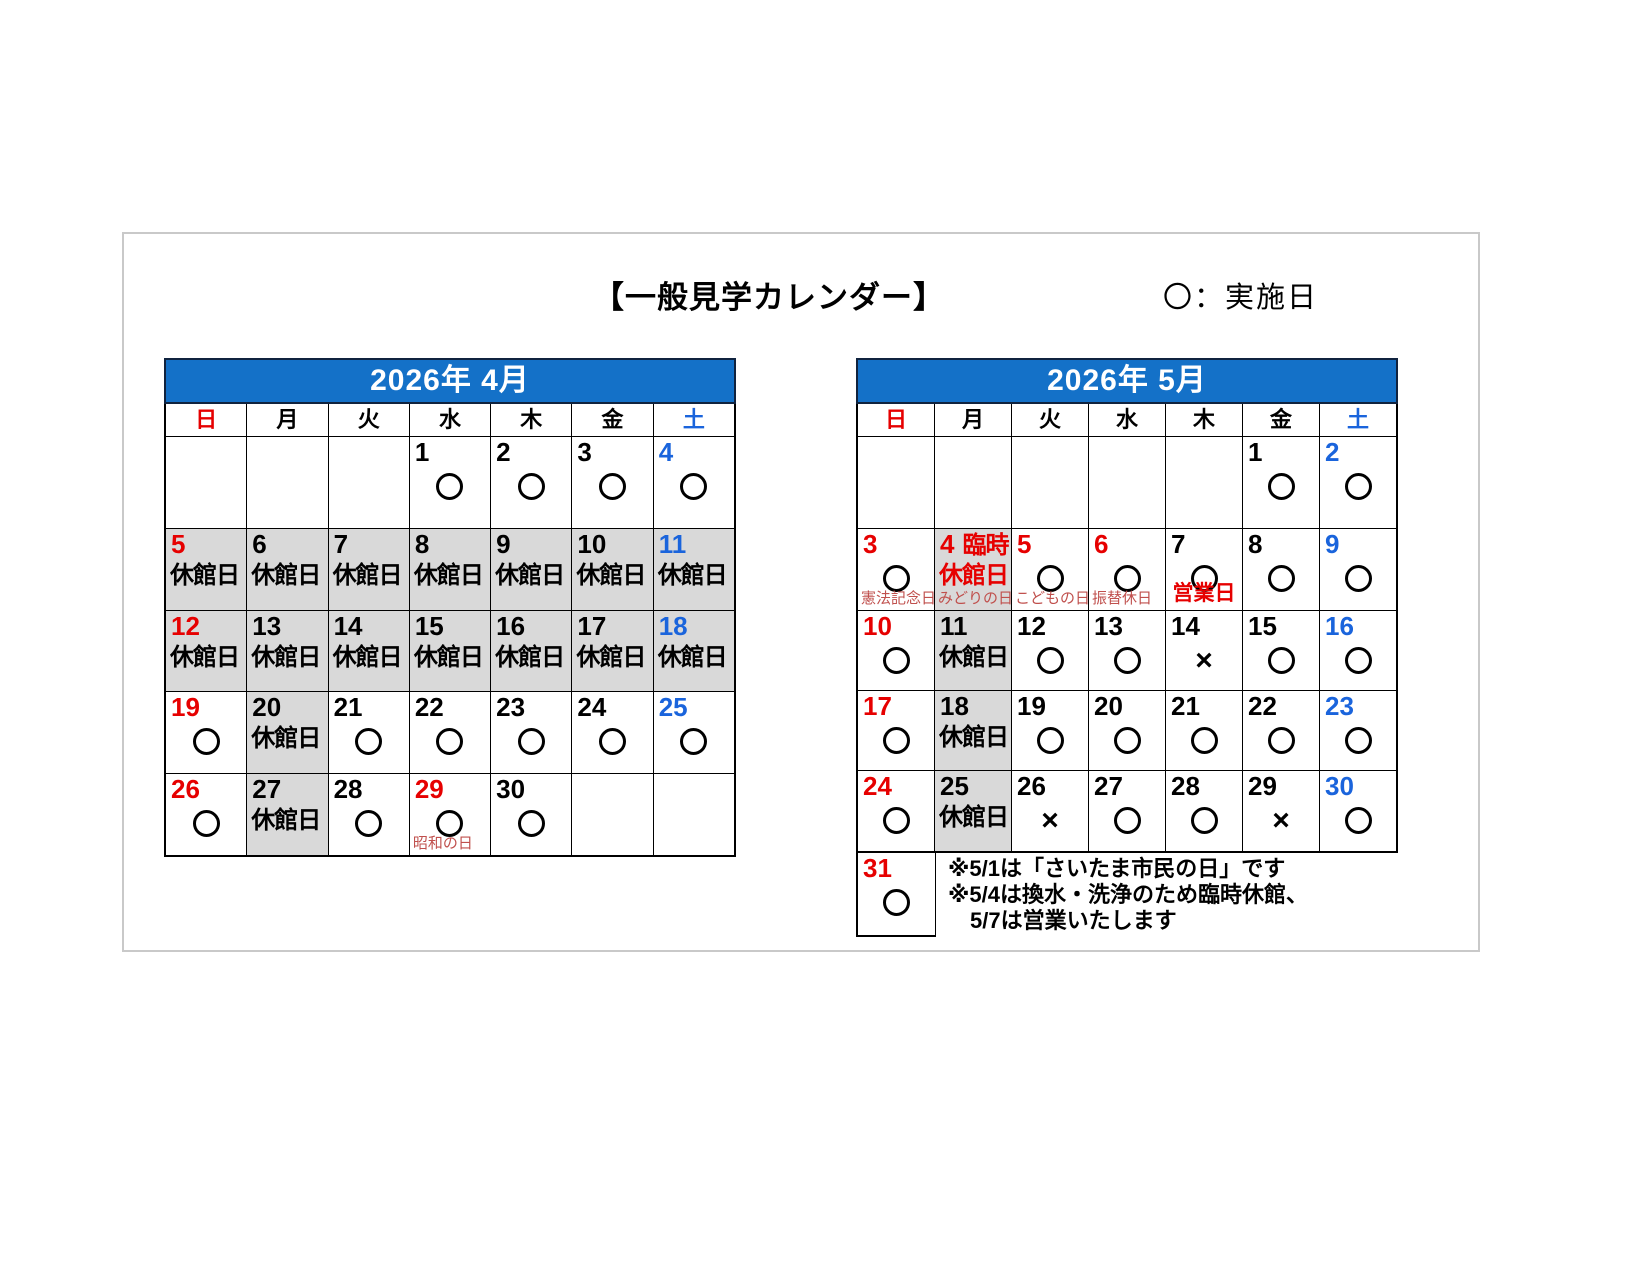 This screenshot has width=1650, height=1275. I want to click on weekday-header-mon: 月, so click(972, 420).